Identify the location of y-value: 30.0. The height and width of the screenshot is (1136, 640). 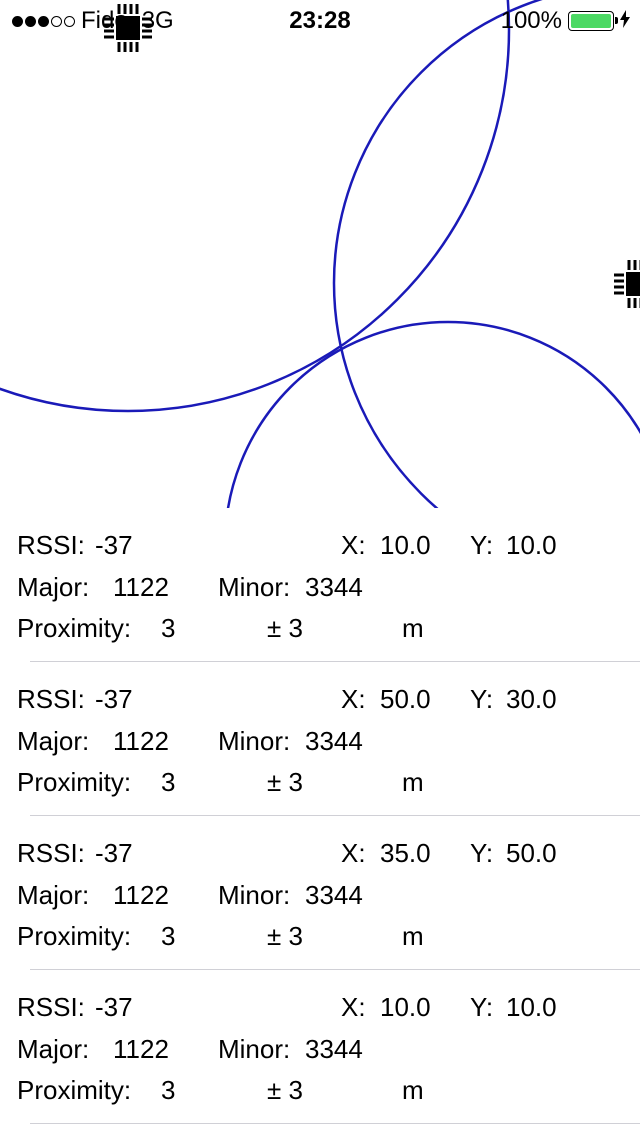
(531, 699).